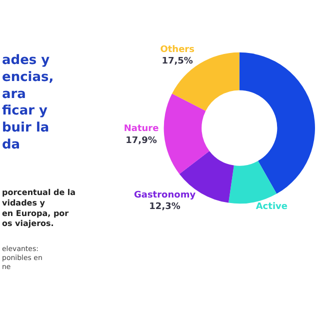 The height and width of the screenshot is (320, 320). Describe the element at coordinates (164, 207) in the screenshot. I see `data-label: 12,3%` at that location.